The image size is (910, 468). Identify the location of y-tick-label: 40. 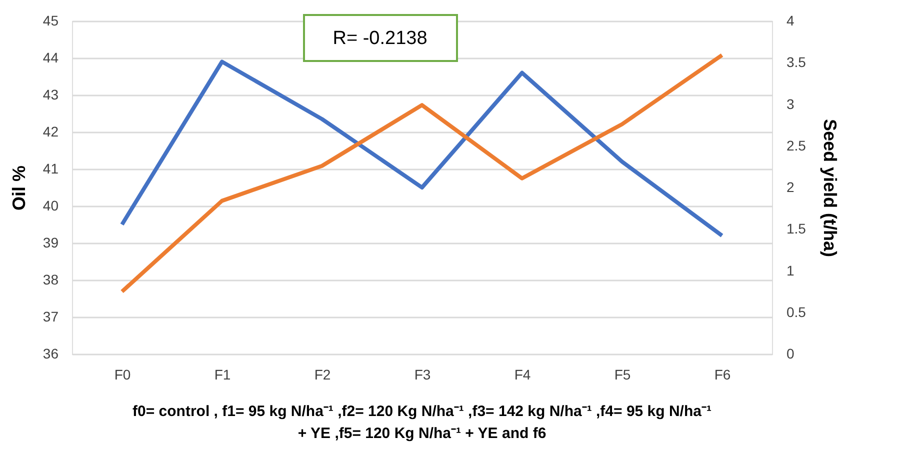
(50, 206).